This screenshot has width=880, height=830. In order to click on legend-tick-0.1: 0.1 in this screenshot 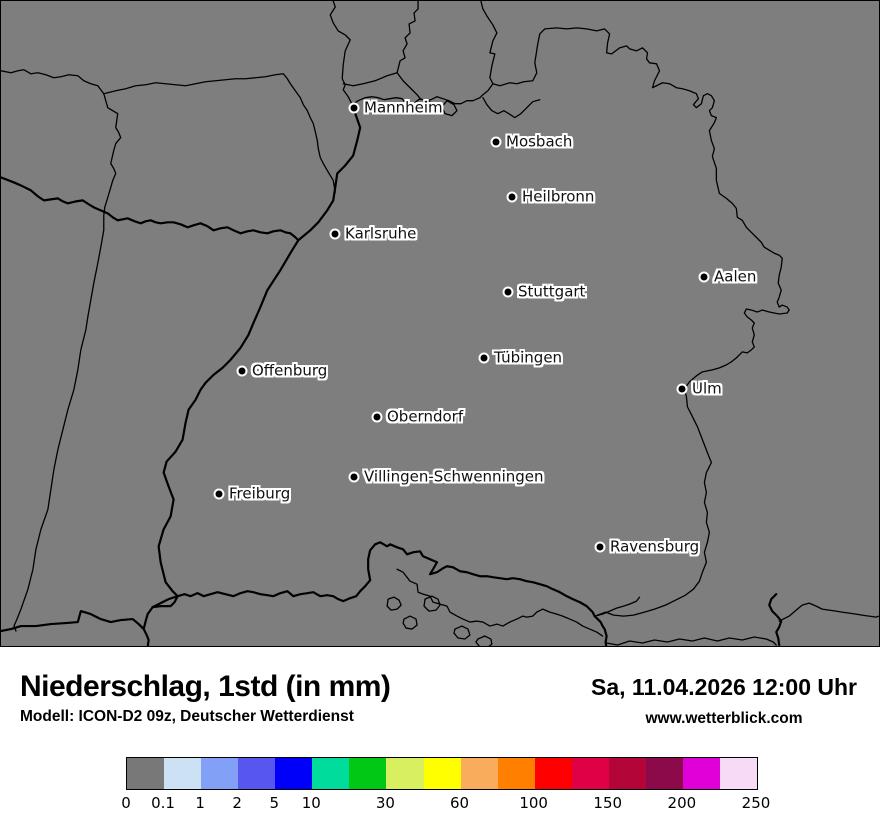, I will do `click(163, 803)`.